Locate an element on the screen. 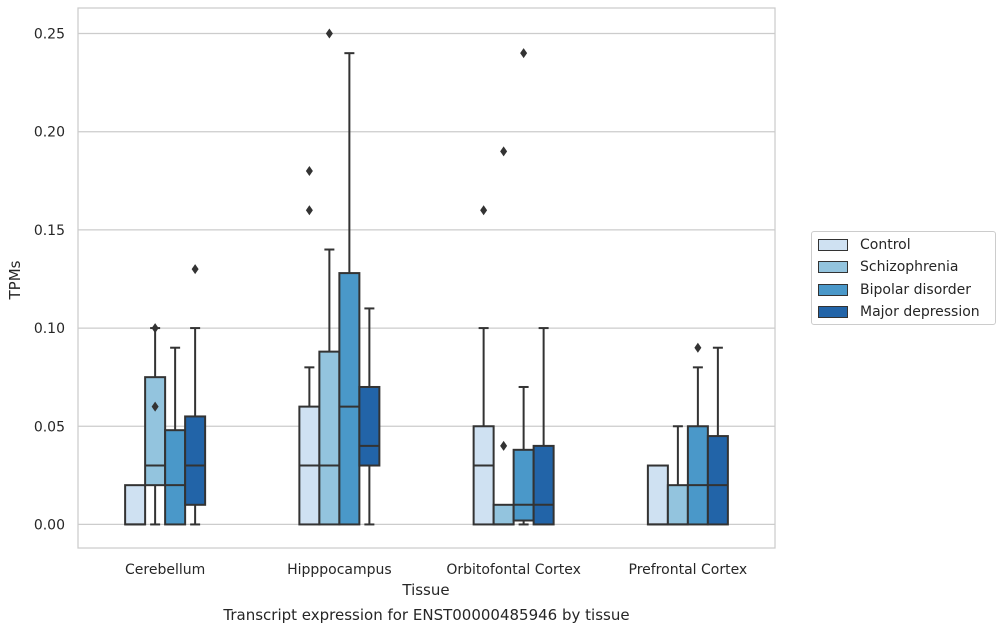 Image resolution: width=1007 pixels, height=634 pixels. legend-item-bipolar-disorder: Bipolar disorder is located at coordinates (894, 290).